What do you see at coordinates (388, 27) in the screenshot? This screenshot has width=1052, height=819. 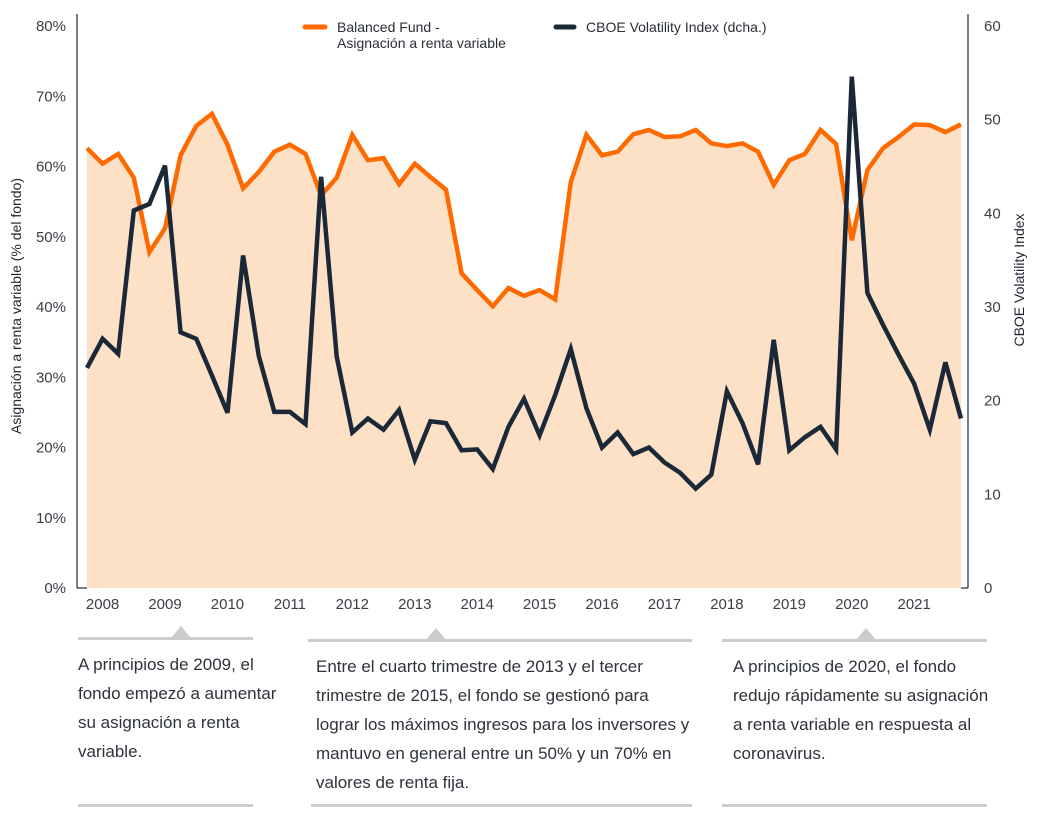 I see `legend-label-line1: Balanced Fund -` at bounding box center [388, 27].